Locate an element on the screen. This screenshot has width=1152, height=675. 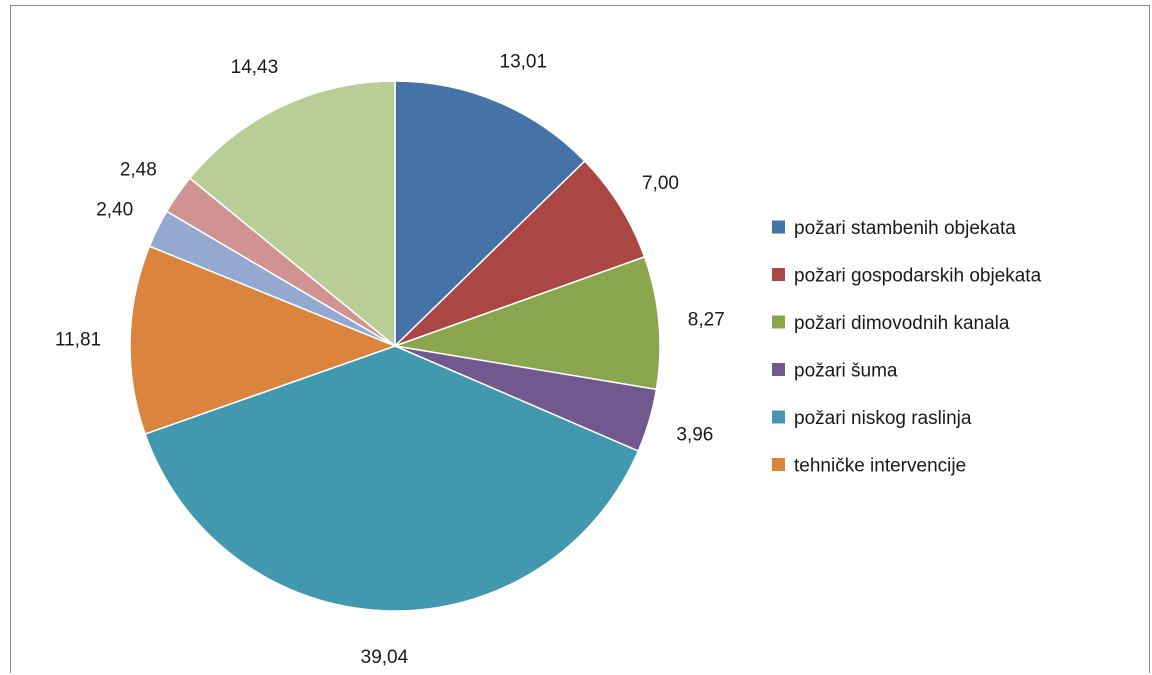
data-label-0: 13,01 is located at coordinates (524, 61).